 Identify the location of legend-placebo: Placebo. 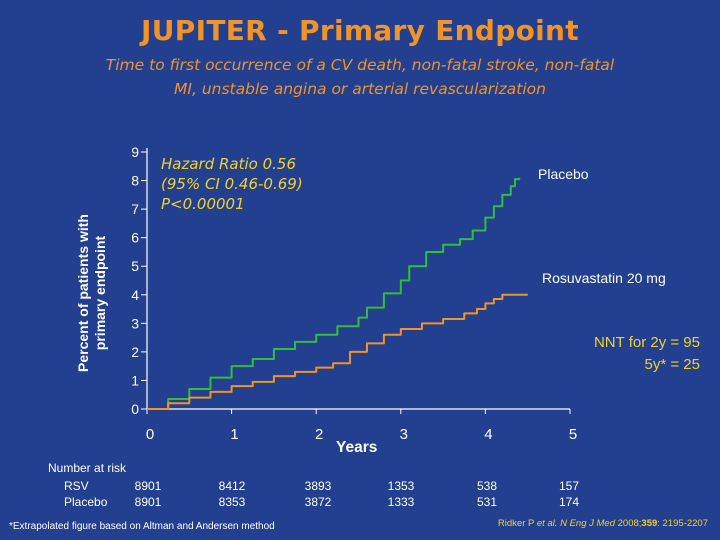
(563, 174).